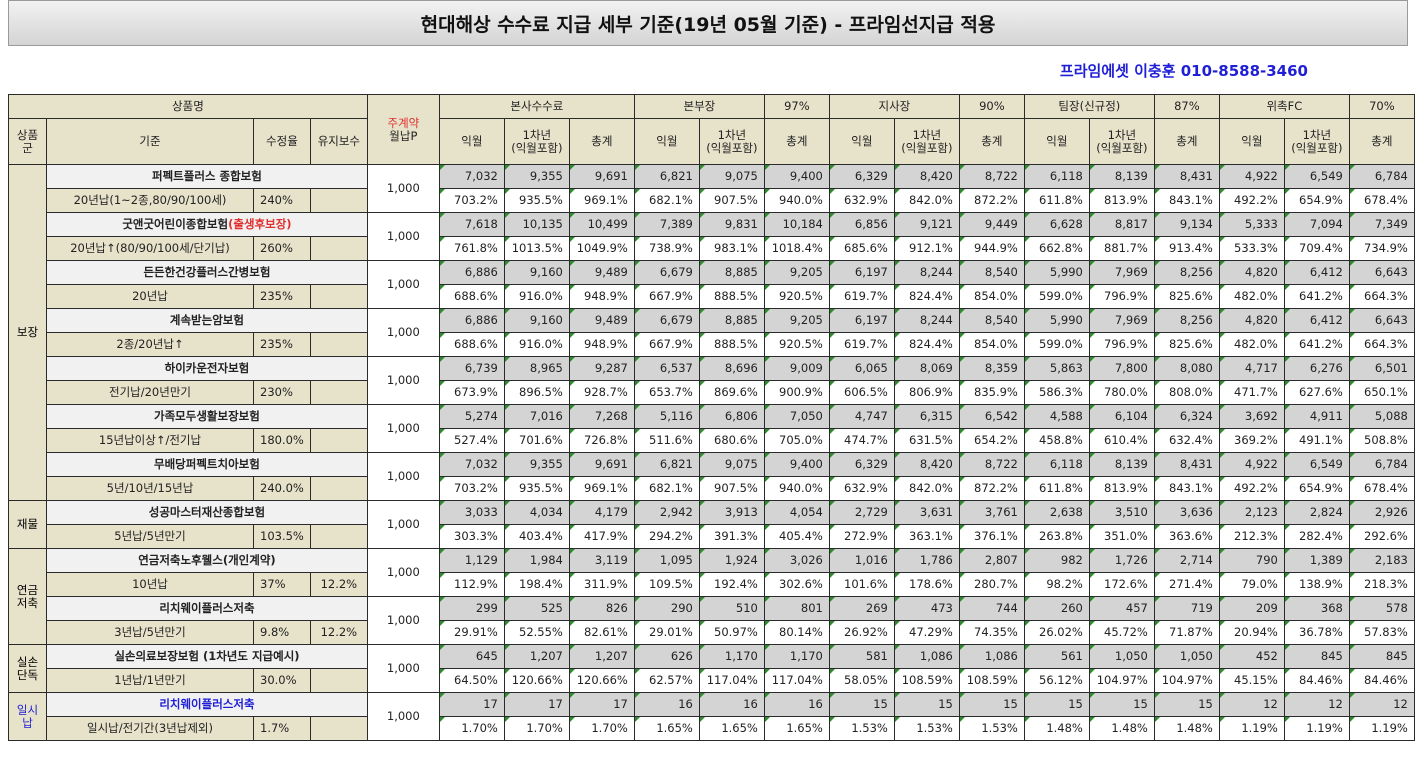 This screenshot has height=771, width=1416. I want to click on commission-percent: 869.6%, so click(731, 392).